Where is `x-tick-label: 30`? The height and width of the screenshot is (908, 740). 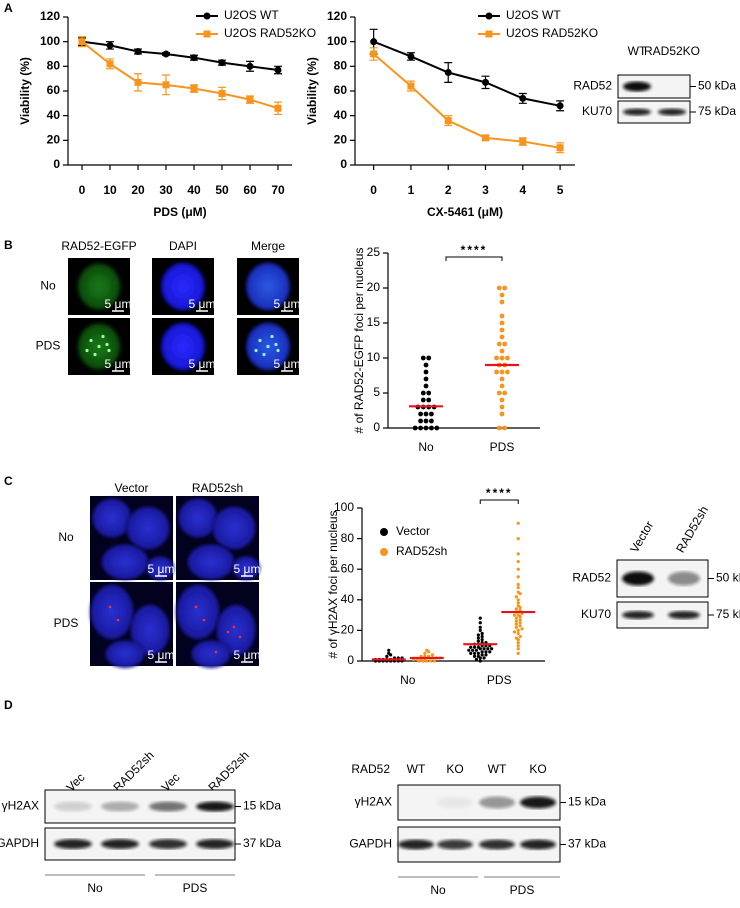
x-tick-label: 30 is located at coordinates (166, 190).